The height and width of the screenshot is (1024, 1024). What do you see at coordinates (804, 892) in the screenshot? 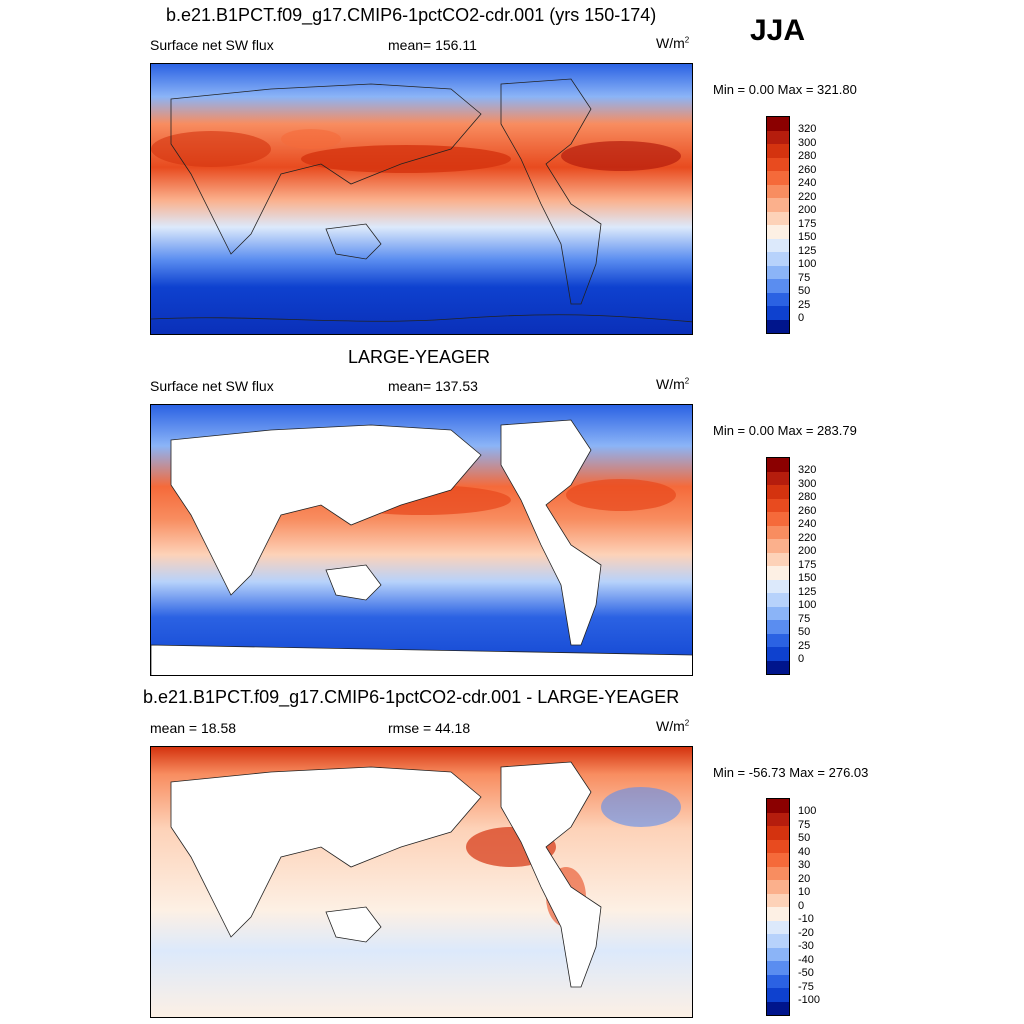
I see `colorbar-tick-label: 10` at bounding box center [804, 892].